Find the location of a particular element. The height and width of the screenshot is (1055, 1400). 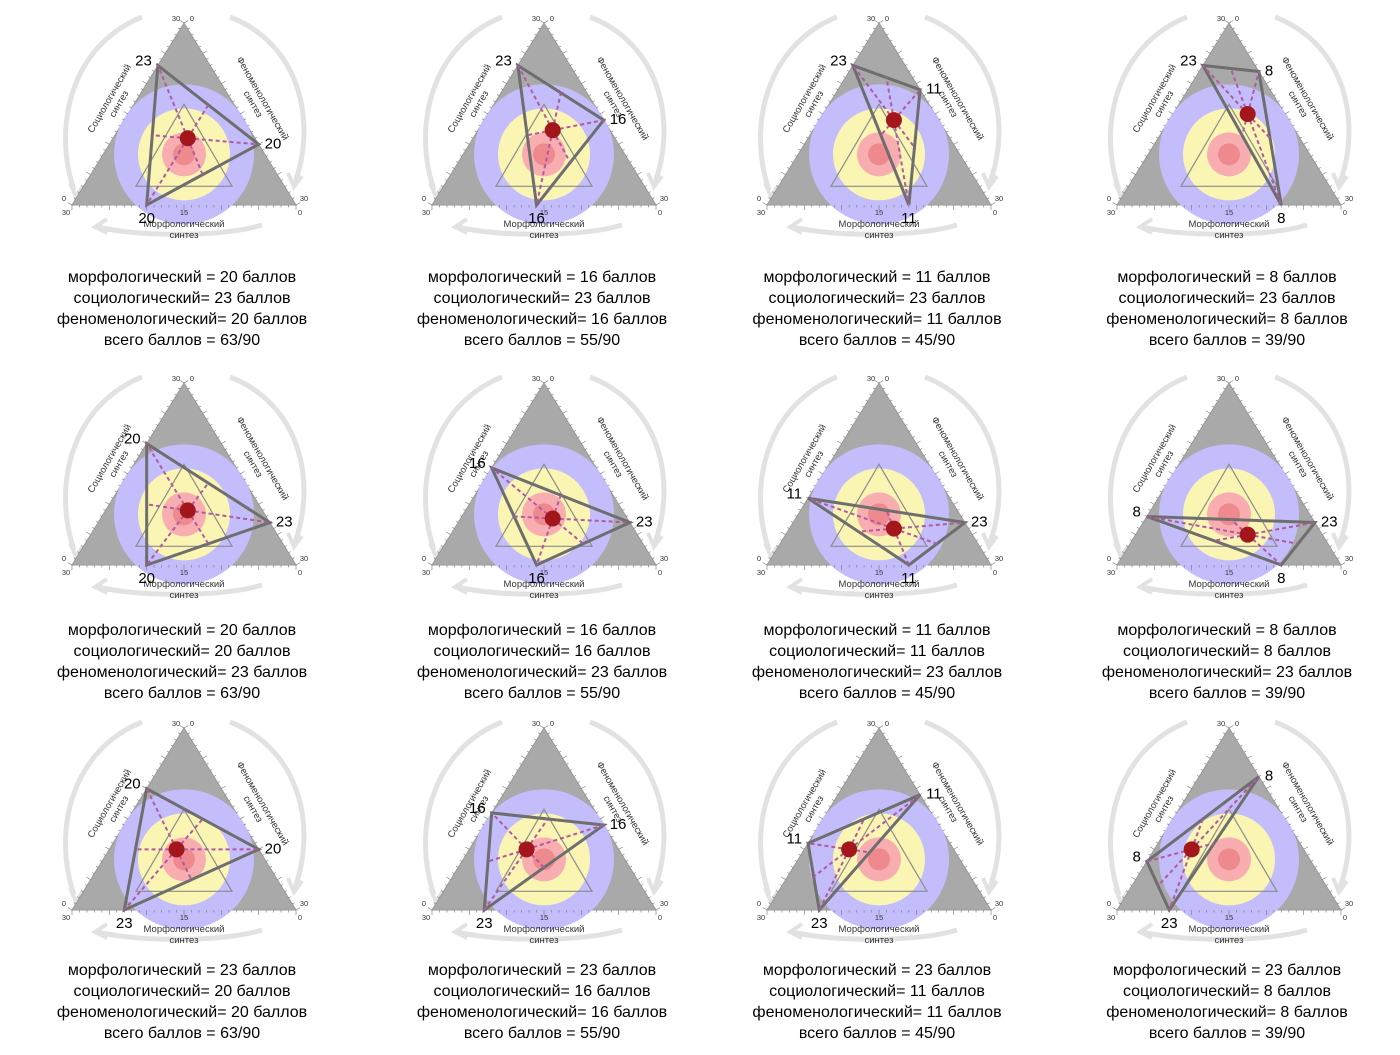

caption-line: феноменологический= 8 баллов is located at coordinates (1227, 319).